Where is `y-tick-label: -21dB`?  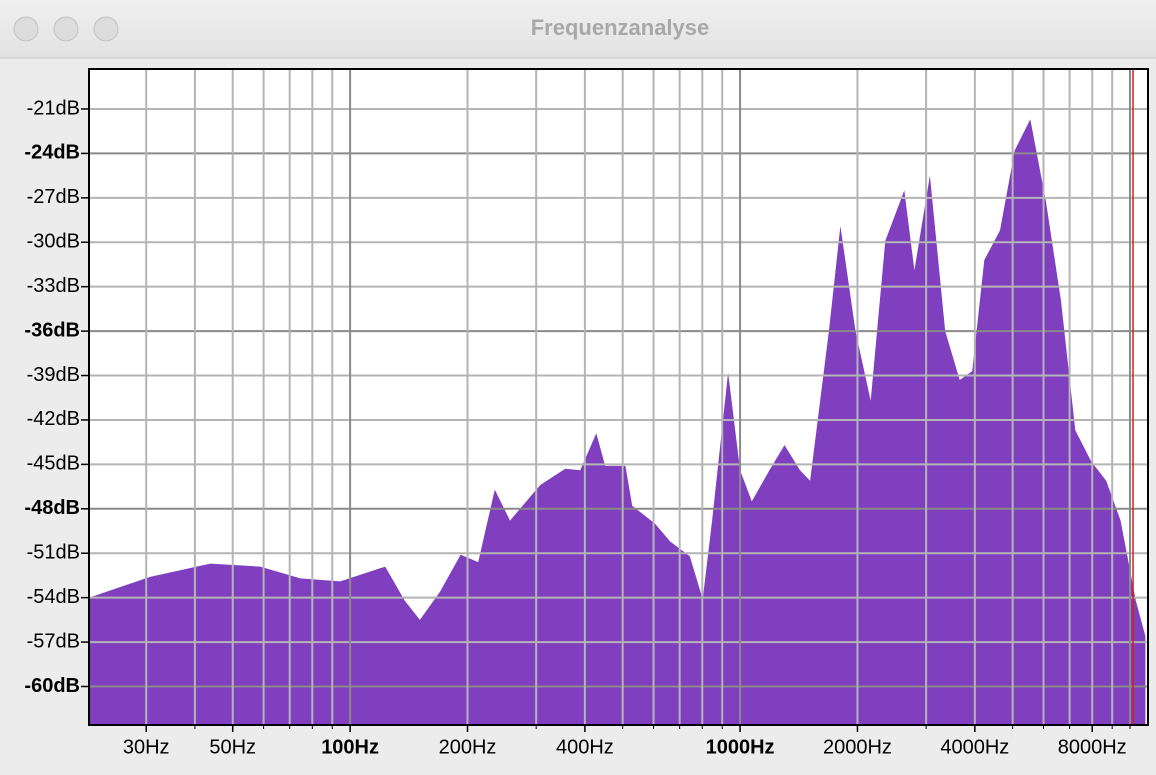 y-tick-label: -21dB is located at coordinates (53, 108).